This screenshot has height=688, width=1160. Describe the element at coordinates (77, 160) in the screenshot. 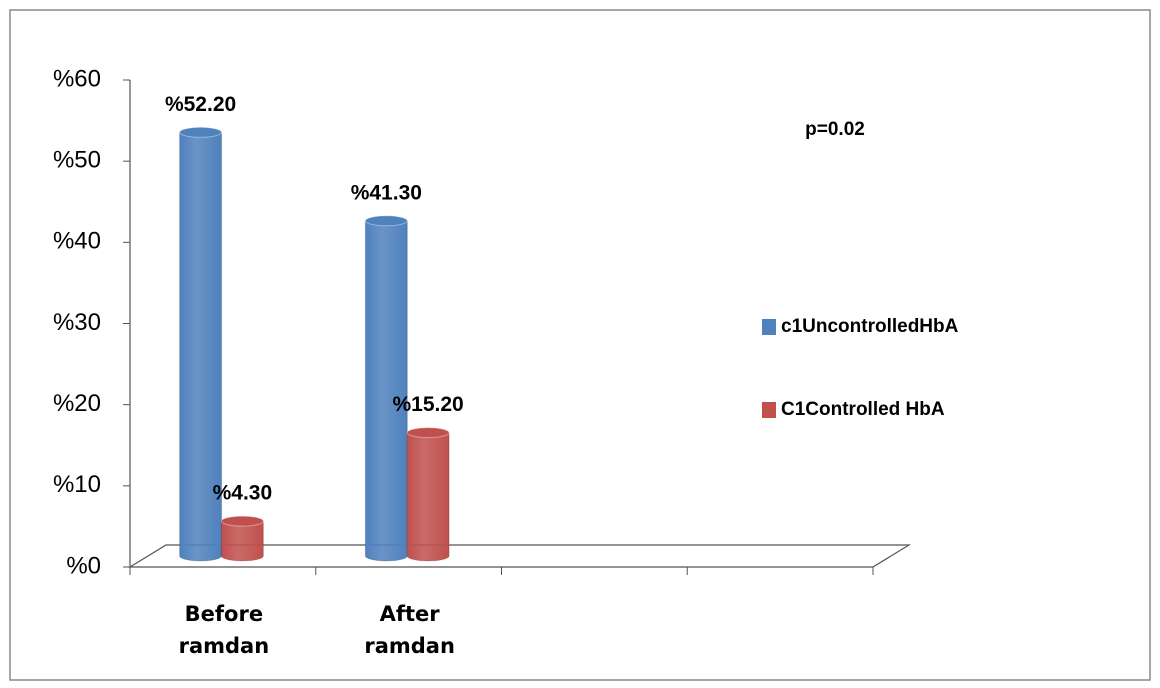

I see `y-tick-label: %50` at that location.